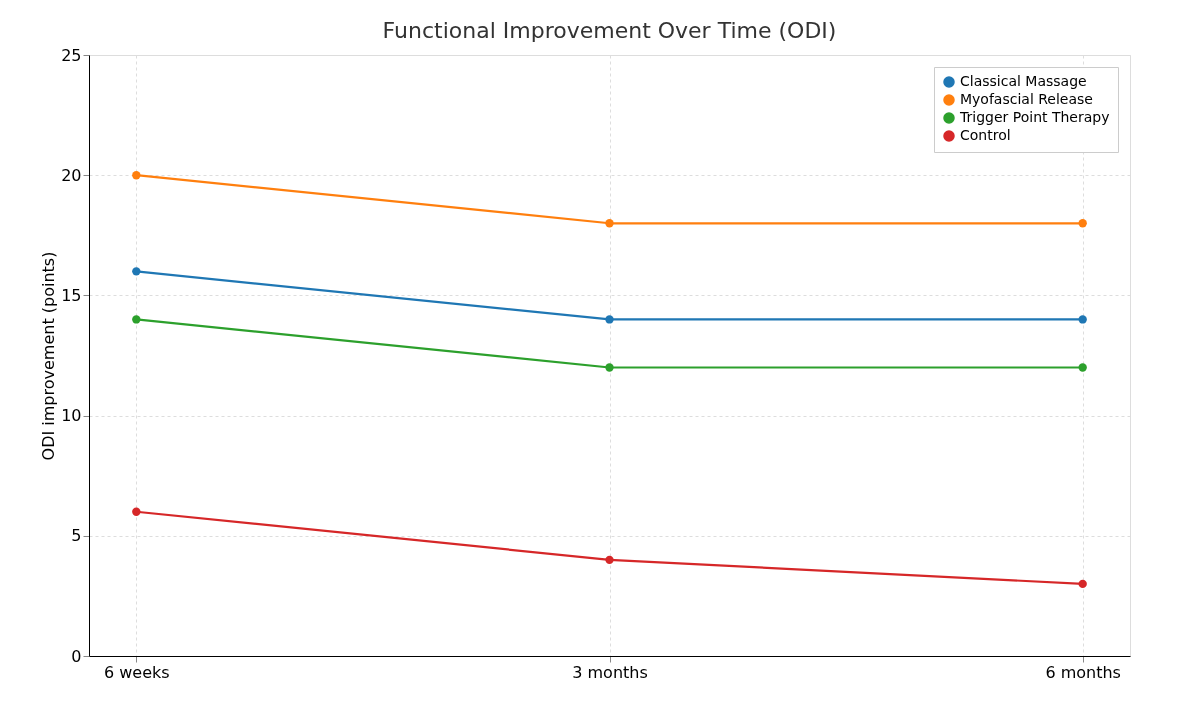  What do you see at coordinates (76, 656) in the screenshot?
I see `y-tick-label: 0` at bounding box center [76, 656].